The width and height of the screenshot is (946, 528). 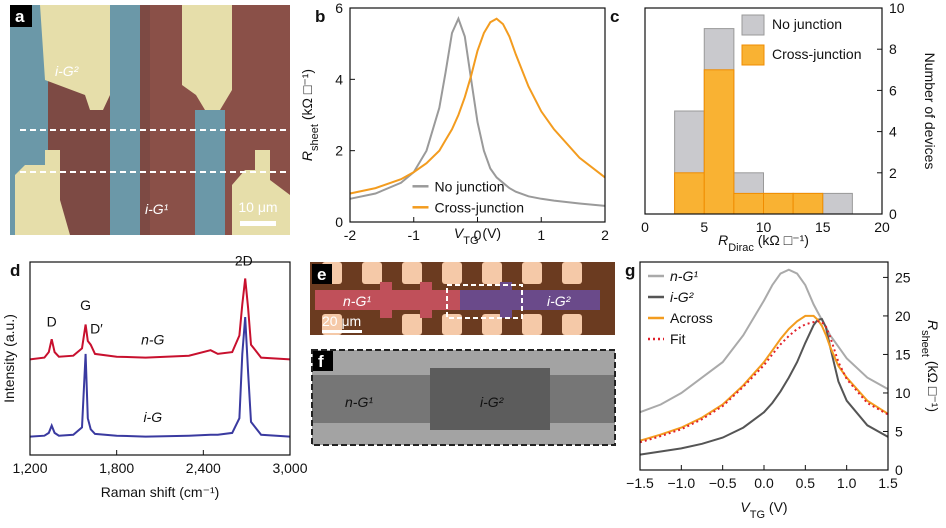 What do you see at coordinates (614, 16) in the screenshot?
I see `panel-letter: c` at bounding box center [614, 16].